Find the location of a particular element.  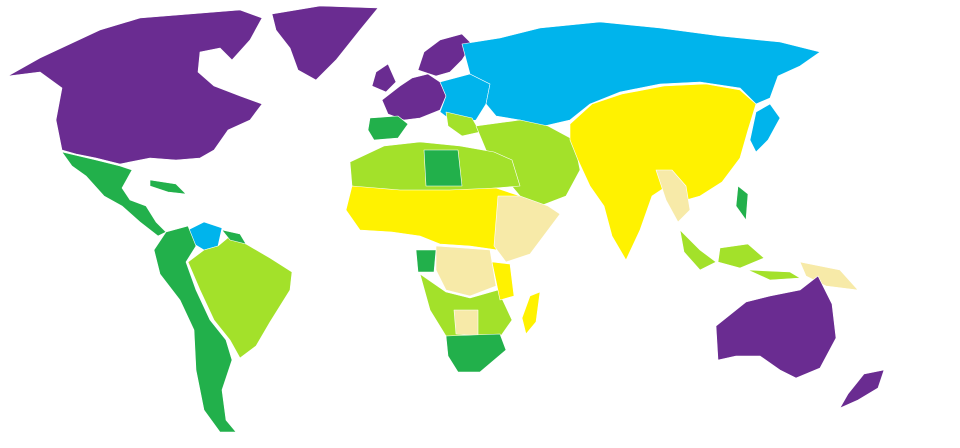

region-guianas is located at coordinates (234, 237).